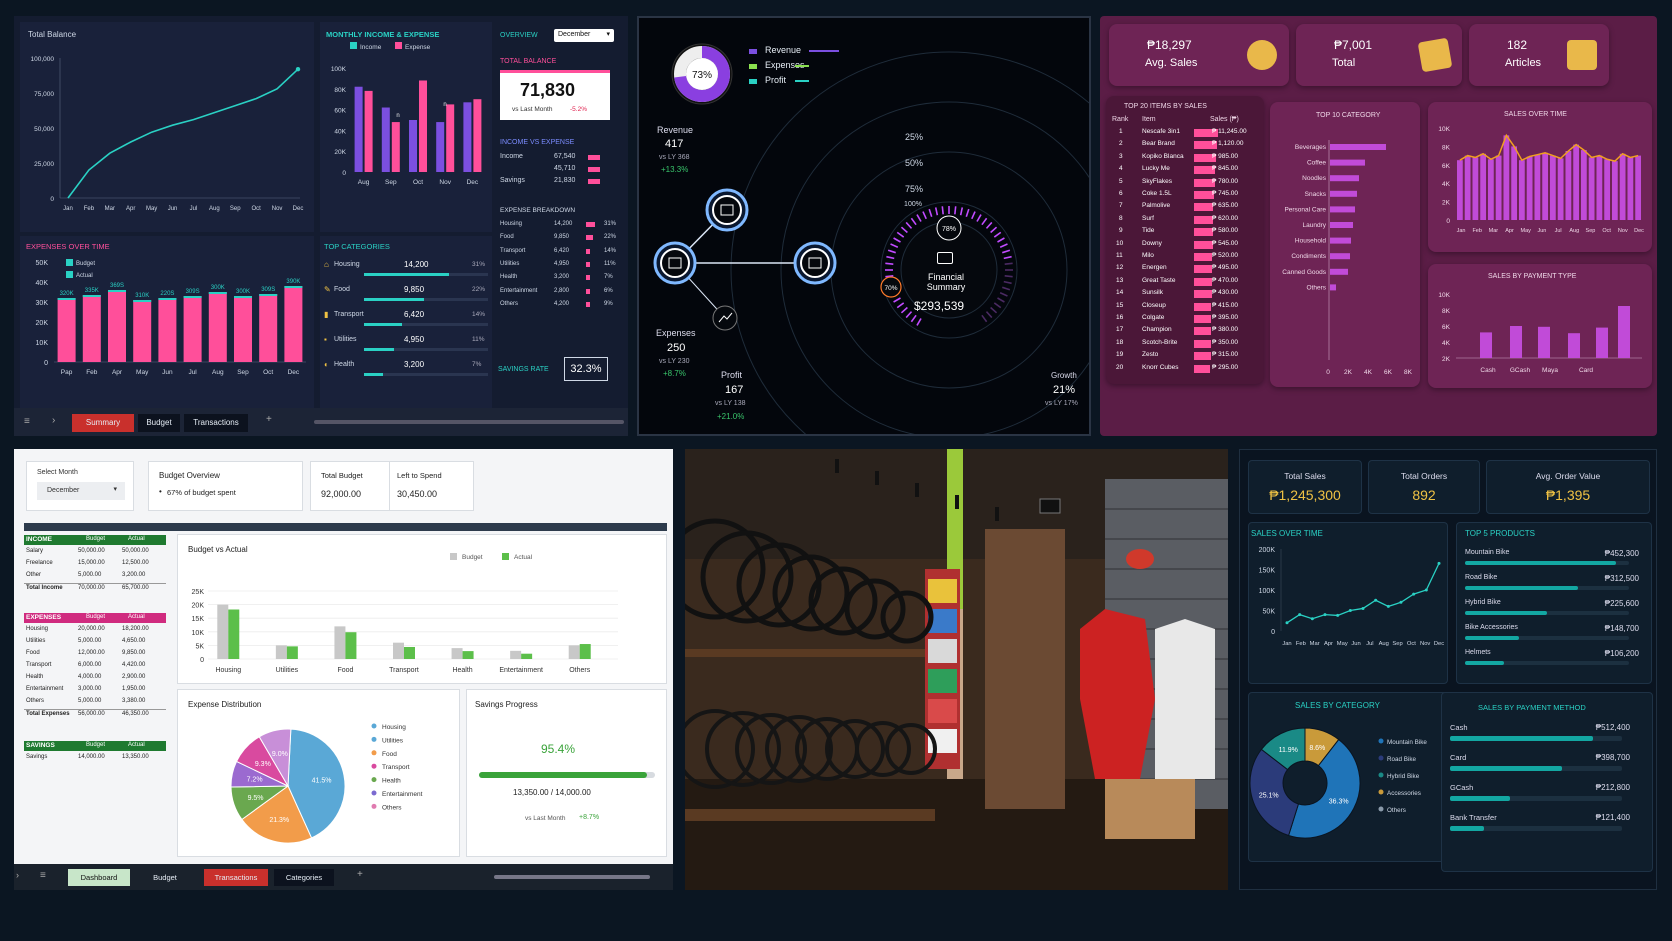 The image size is (1672, 941). I want to click on x-tick-label: Mar, so click(1494, 231).